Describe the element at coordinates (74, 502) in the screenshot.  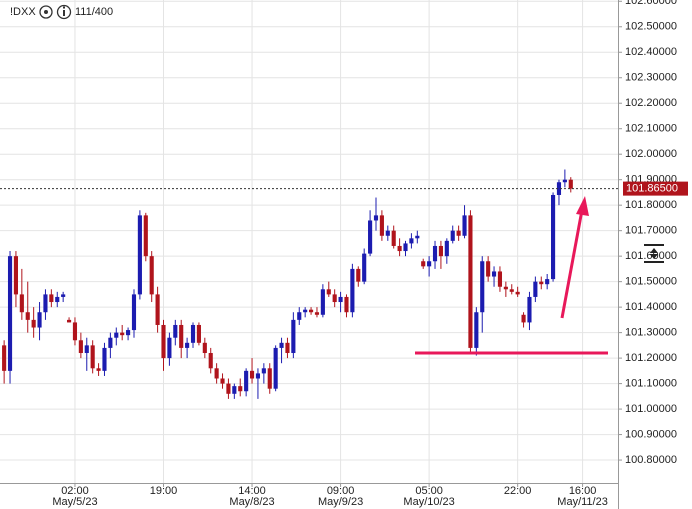
I see `x-date-label: May/5/23` at that location.